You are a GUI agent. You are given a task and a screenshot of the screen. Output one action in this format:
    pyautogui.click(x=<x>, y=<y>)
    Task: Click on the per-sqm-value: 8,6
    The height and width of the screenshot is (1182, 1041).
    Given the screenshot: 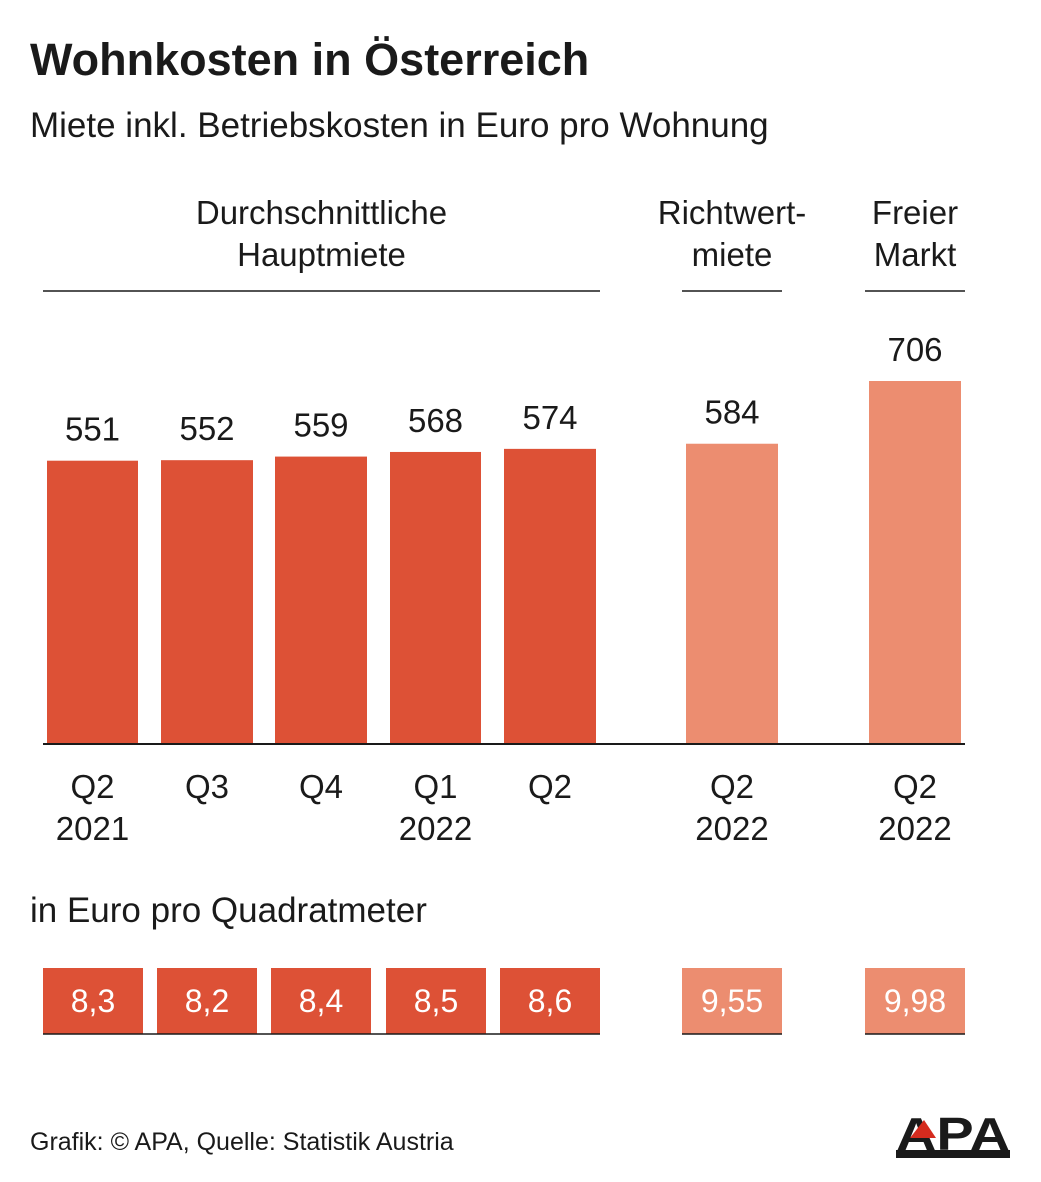 What is the action you would take?
    pyautogui.click(x=550, y=1001)
    